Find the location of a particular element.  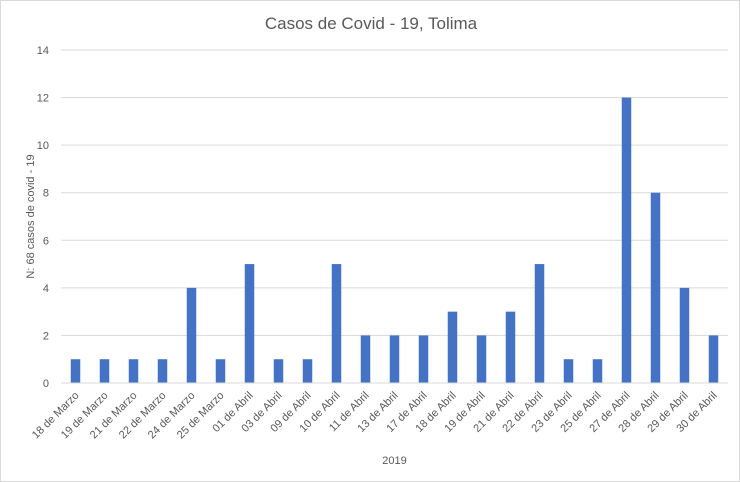

y-tick-label: 14 is located at coordinates (43, 51).